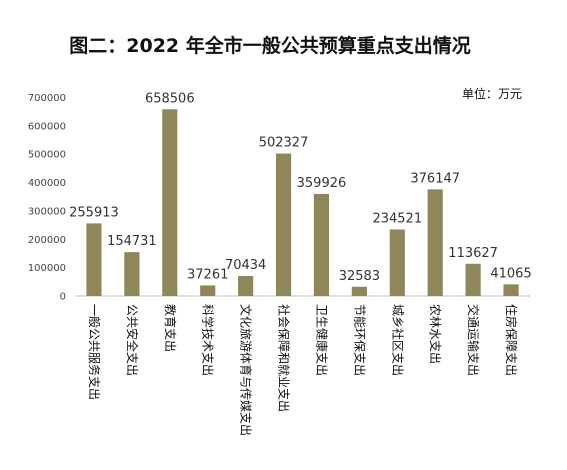  What do you see at coordinates (47, 126) in the screenshot?
I see `y-tick-label: 600000` at bounding box center [47, 126].